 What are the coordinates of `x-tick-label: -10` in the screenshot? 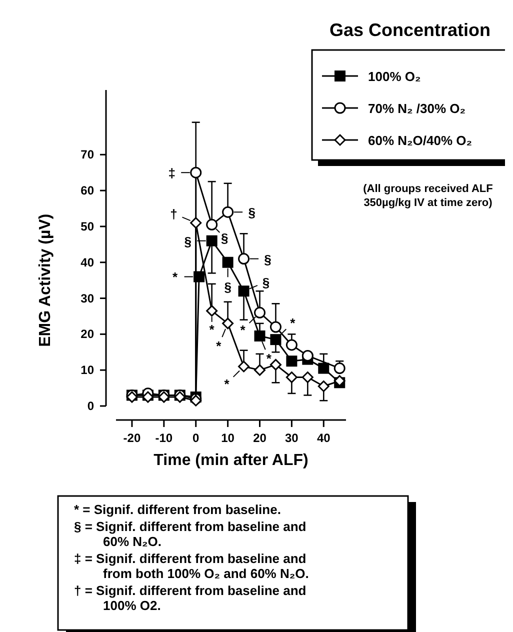 It's located at (164, 438).